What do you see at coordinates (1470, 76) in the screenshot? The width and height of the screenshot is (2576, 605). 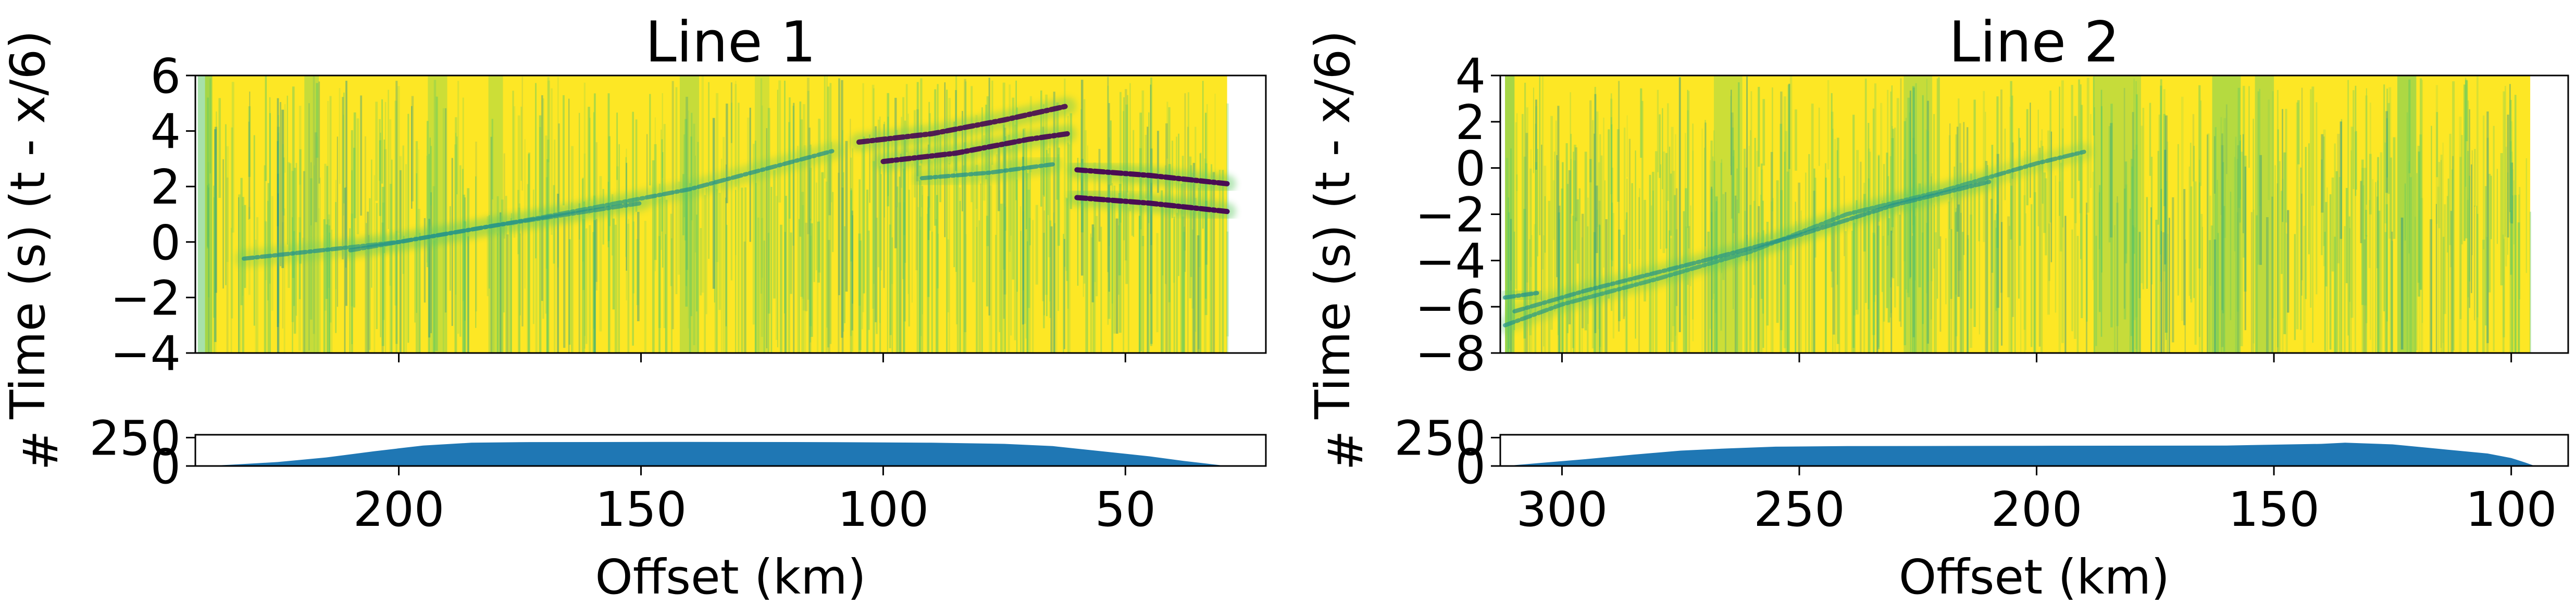 I see `y-tick-label: 4` at bounding box center [1470, 76].